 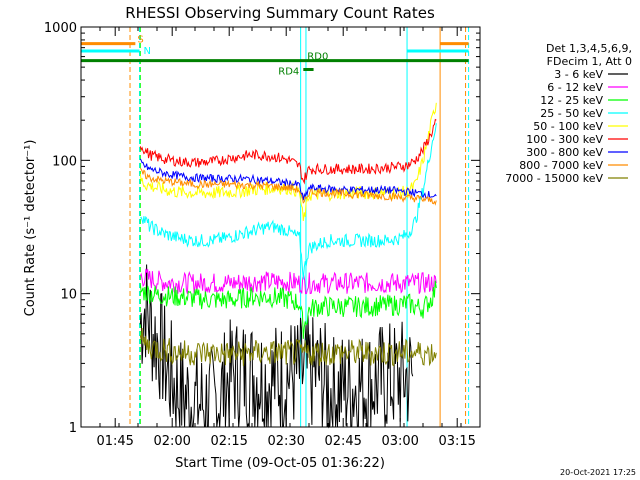 What do you see at coordinates (60, 28) in the screenshot?
I see `y-tick-label: 1000` at bounding box center [60, 28].